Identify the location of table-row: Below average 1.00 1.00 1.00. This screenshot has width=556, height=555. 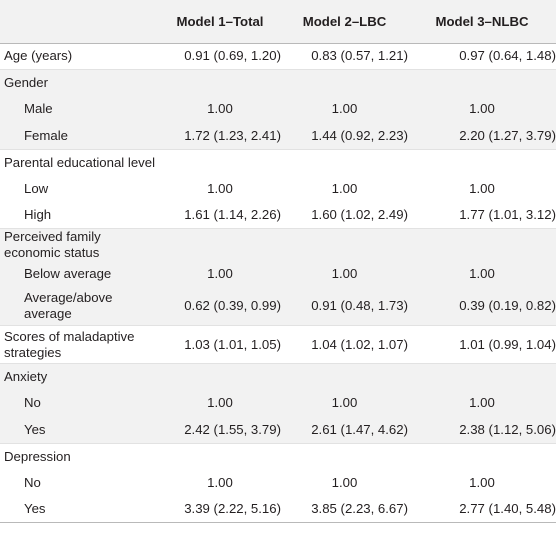
(278, 274).